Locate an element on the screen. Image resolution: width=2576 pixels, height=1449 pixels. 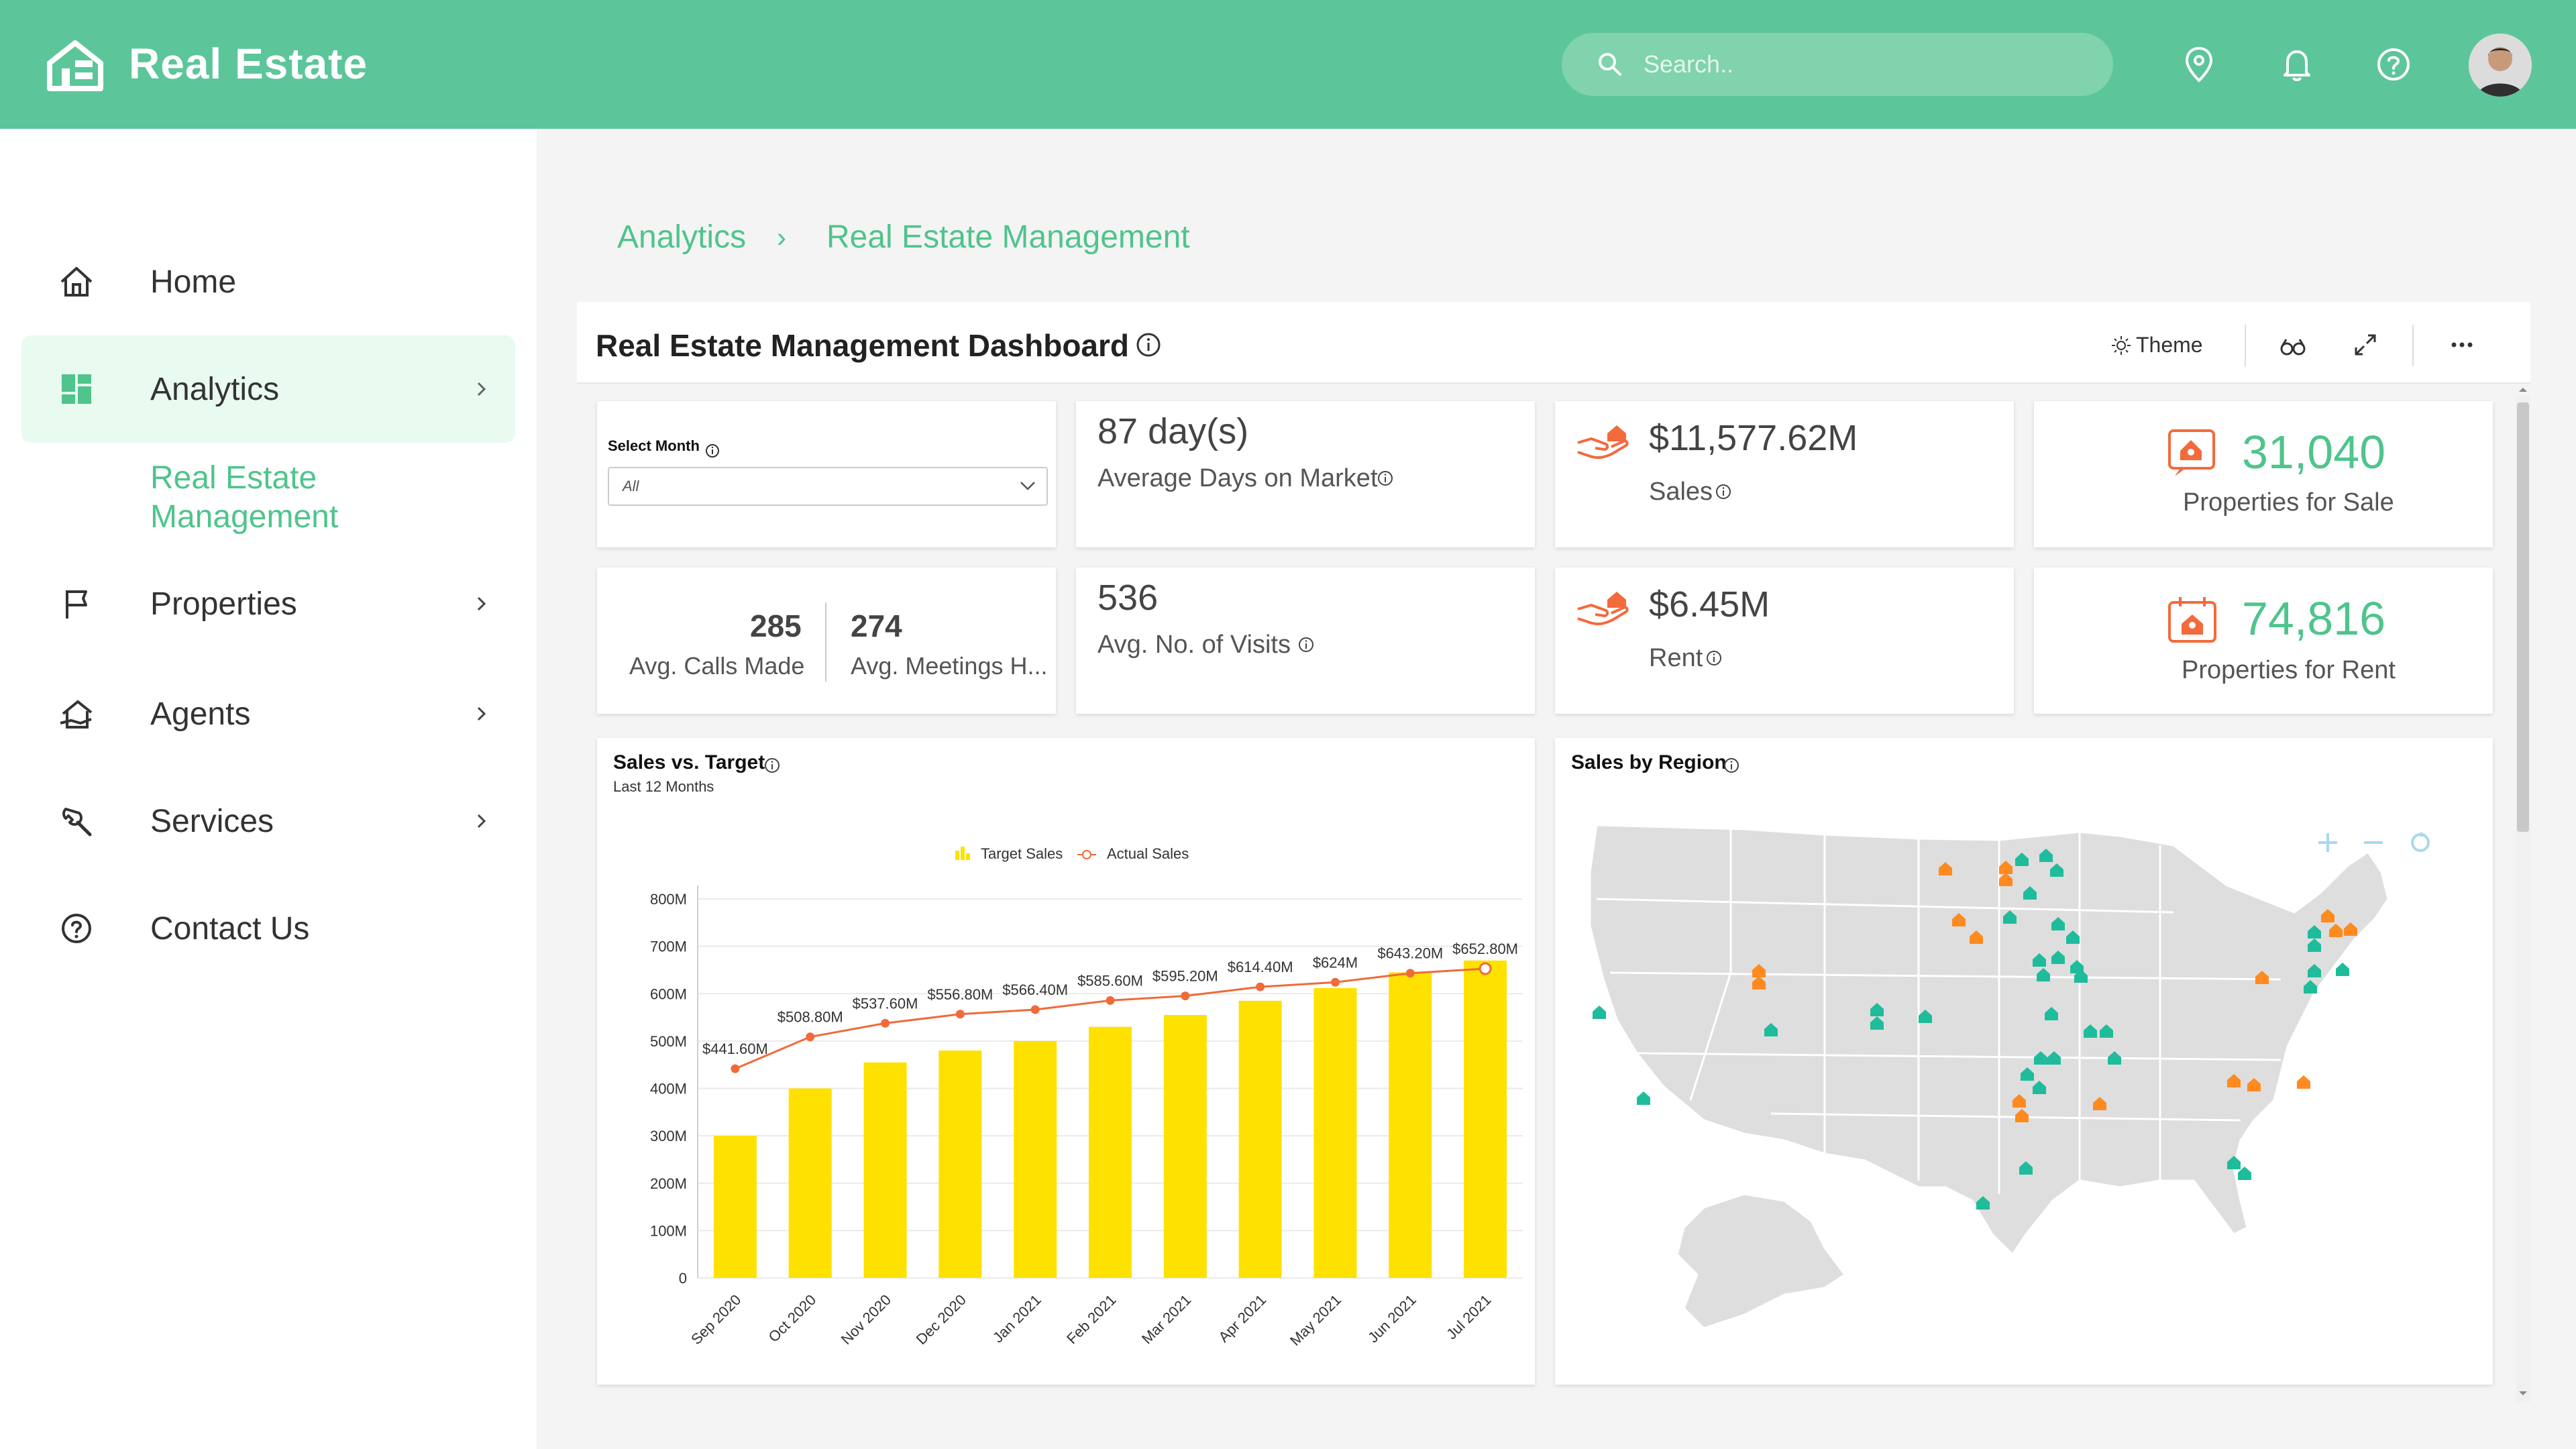
rent-card: $6.45M Rent is located at coordinates (1784, 641).